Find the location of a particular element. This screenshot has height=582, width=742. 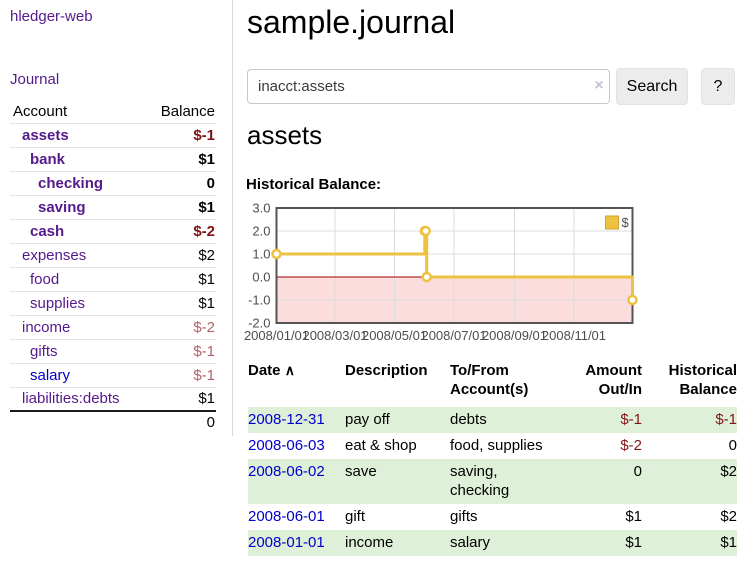

account-row: liabilities:debts $1 is located at coordinates (113, 398).